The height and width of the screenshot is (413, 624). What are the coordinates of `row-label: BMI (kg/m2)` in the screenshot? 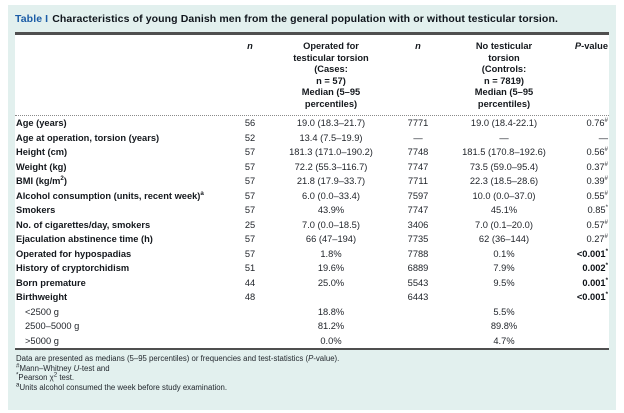 It's located at (41, 180).